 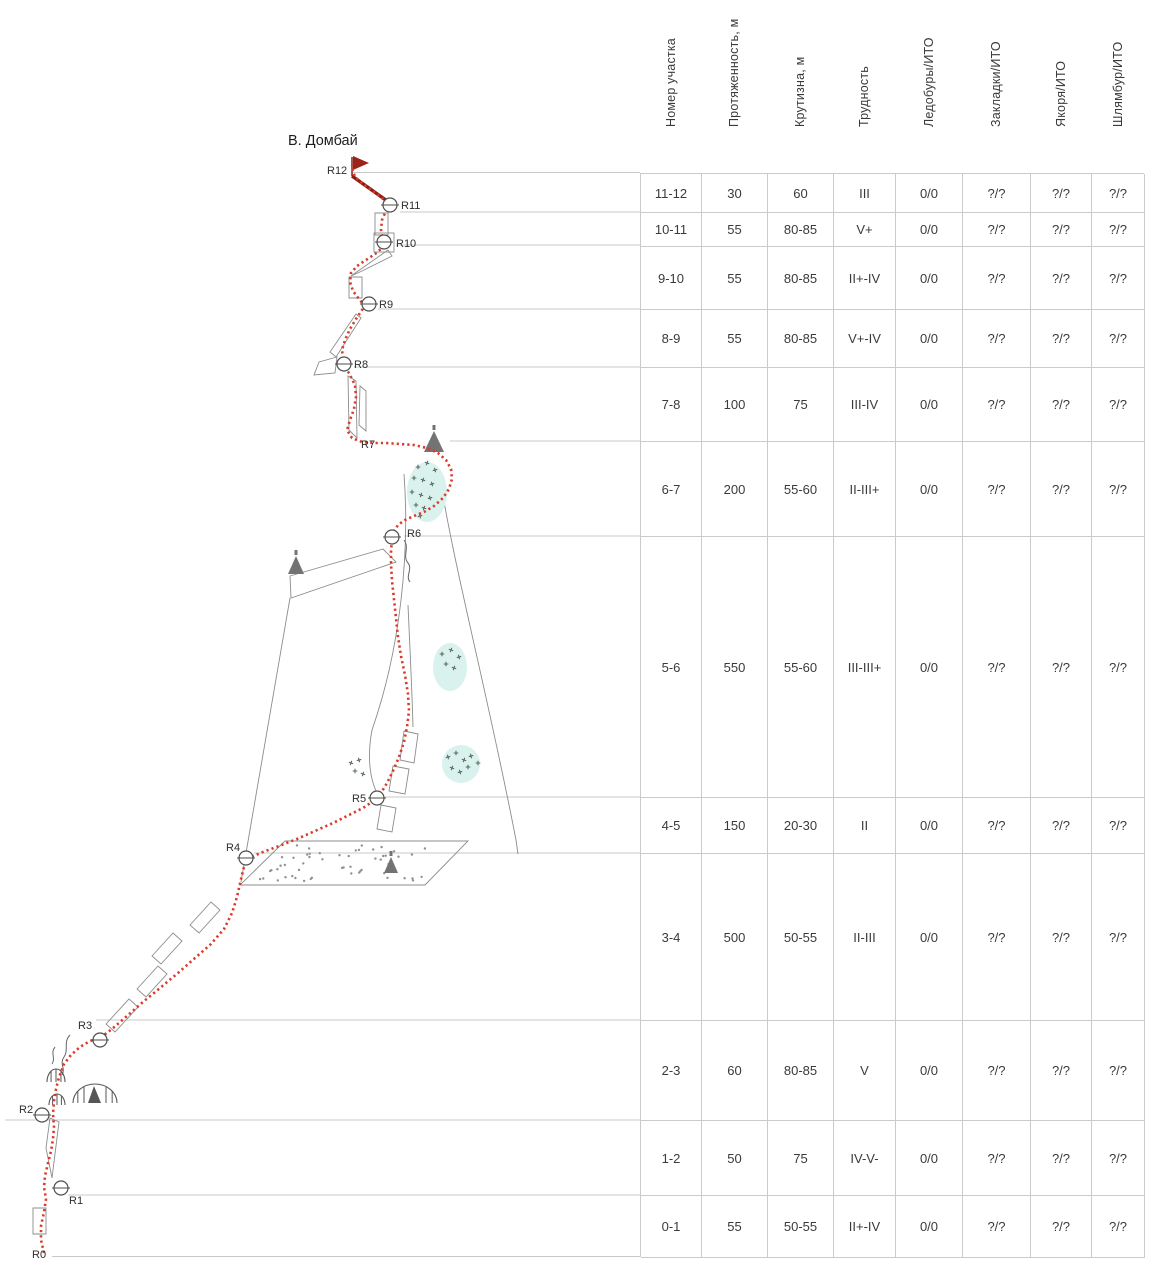 I want to click on column-header: Ледобуры/ИТО, so click(x=928, y=82).